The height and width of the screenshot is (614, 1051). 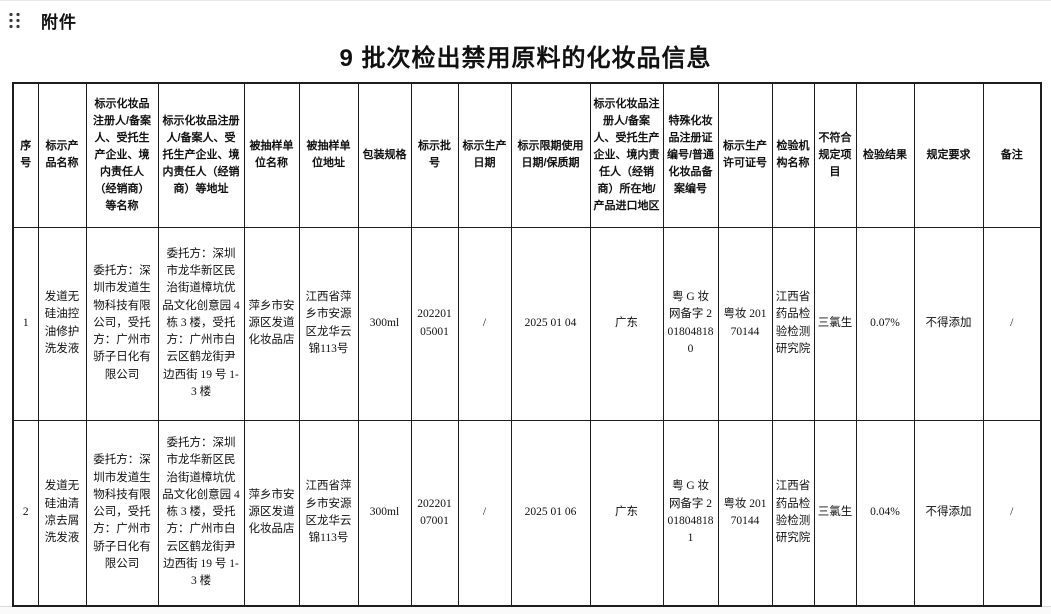 I want to click on column-header-9: 标示生产日期, so click(x=484, y=155).